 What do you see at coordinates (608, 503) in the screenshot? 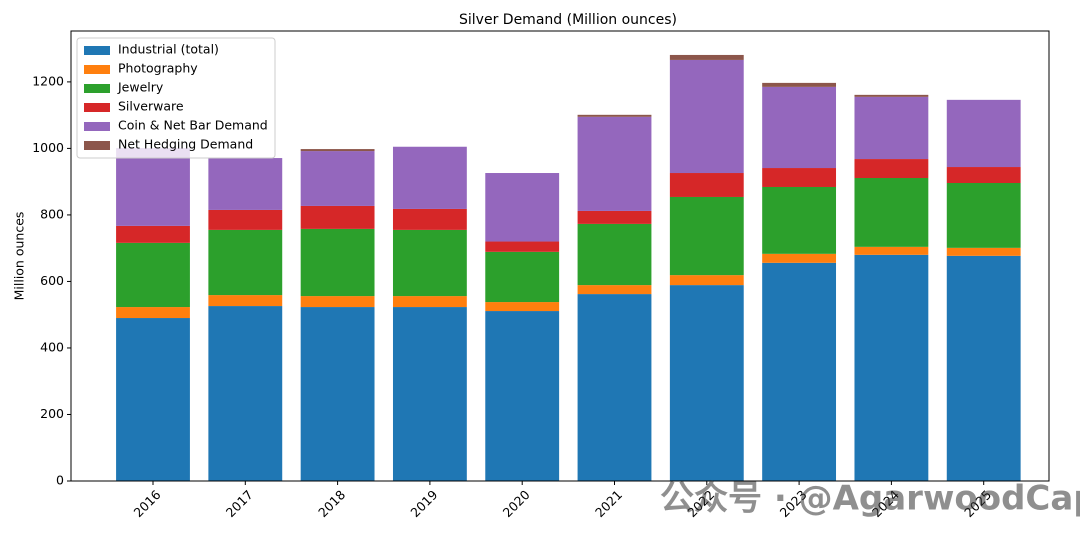
I see `x-tick-label: 2021` at bounding box center [608, 503].